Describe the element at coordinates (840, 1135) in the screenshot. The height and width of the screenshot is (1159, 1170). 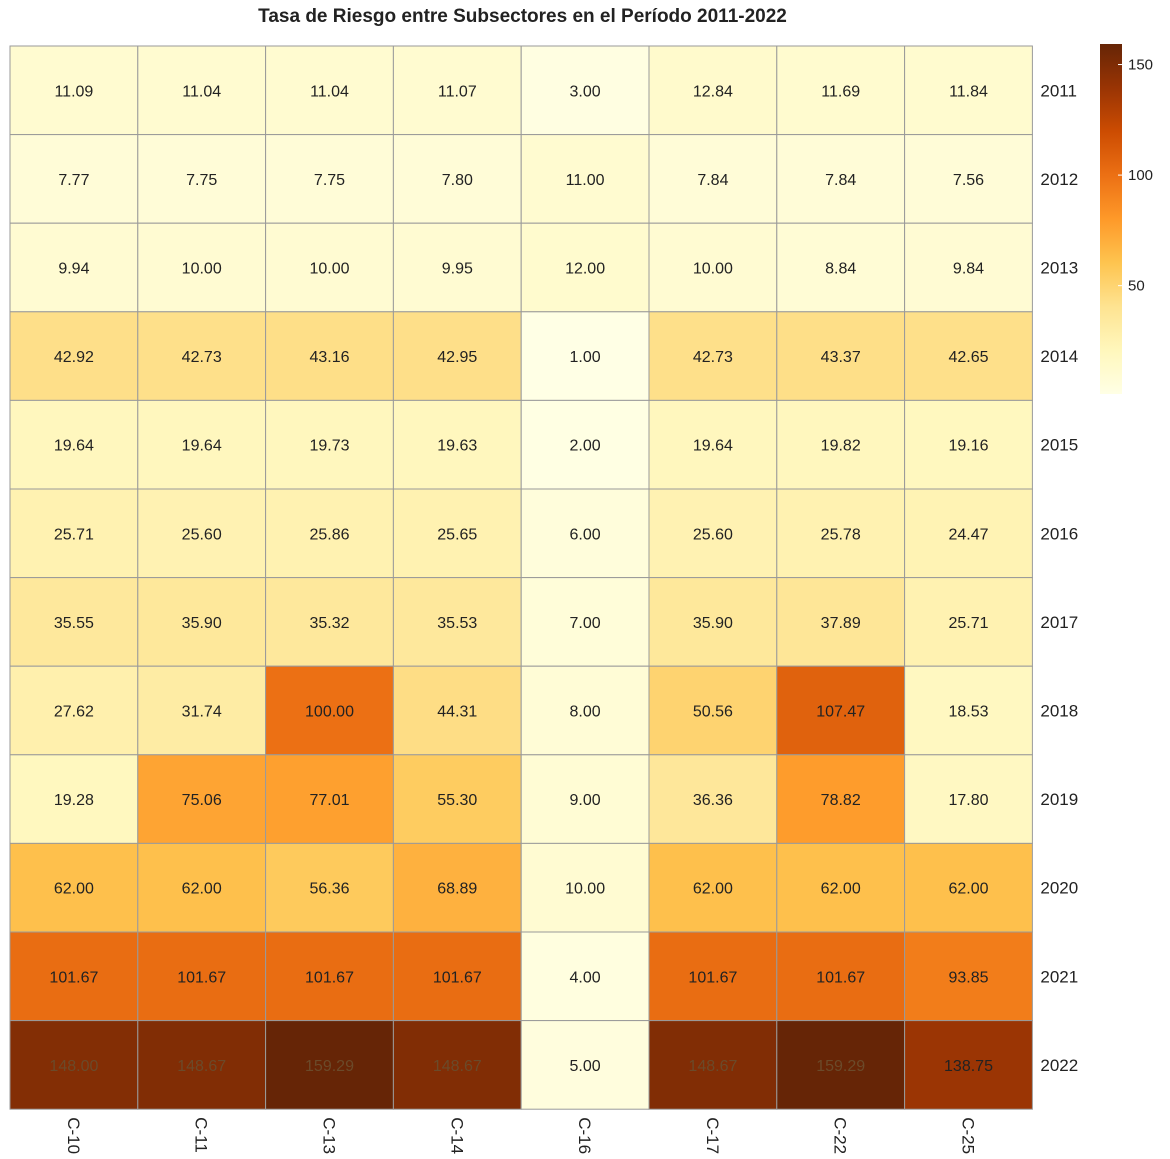
I see `column-label: C-22` at that location.